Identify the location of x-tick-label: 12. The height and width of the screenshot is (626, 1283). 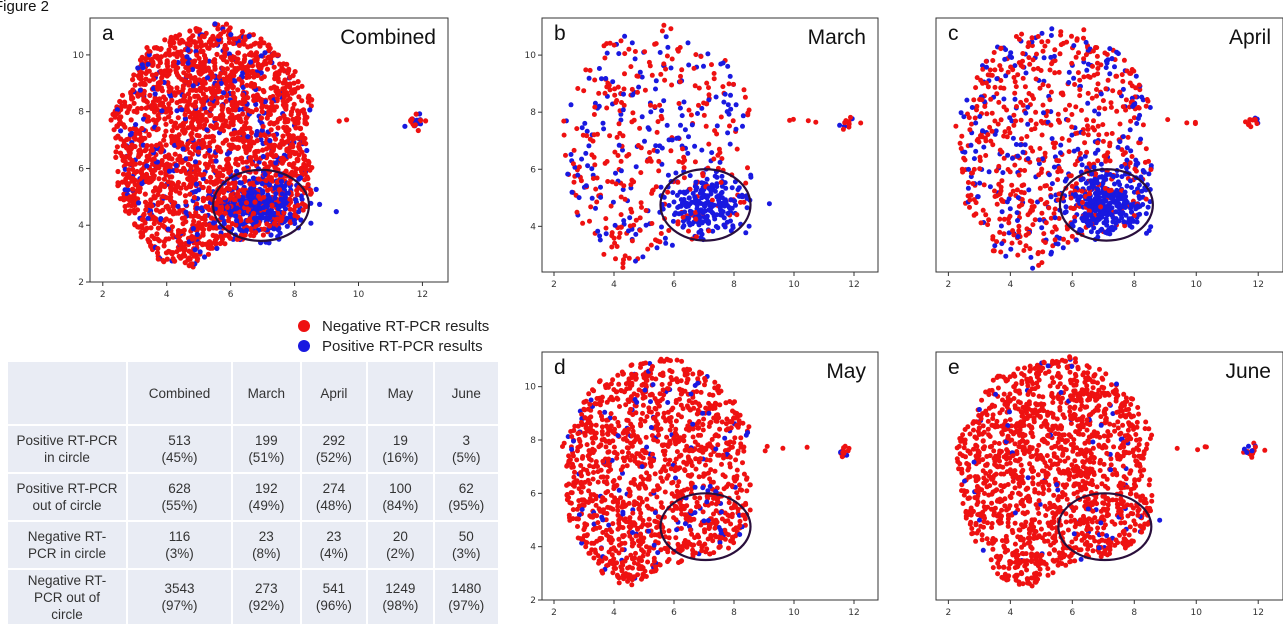
(853, 285).